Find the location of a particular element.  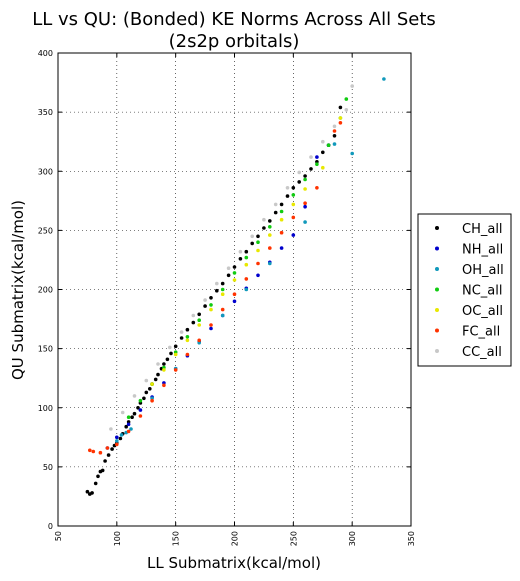

legend-label: FC_all is located at coordinates (481, 332).